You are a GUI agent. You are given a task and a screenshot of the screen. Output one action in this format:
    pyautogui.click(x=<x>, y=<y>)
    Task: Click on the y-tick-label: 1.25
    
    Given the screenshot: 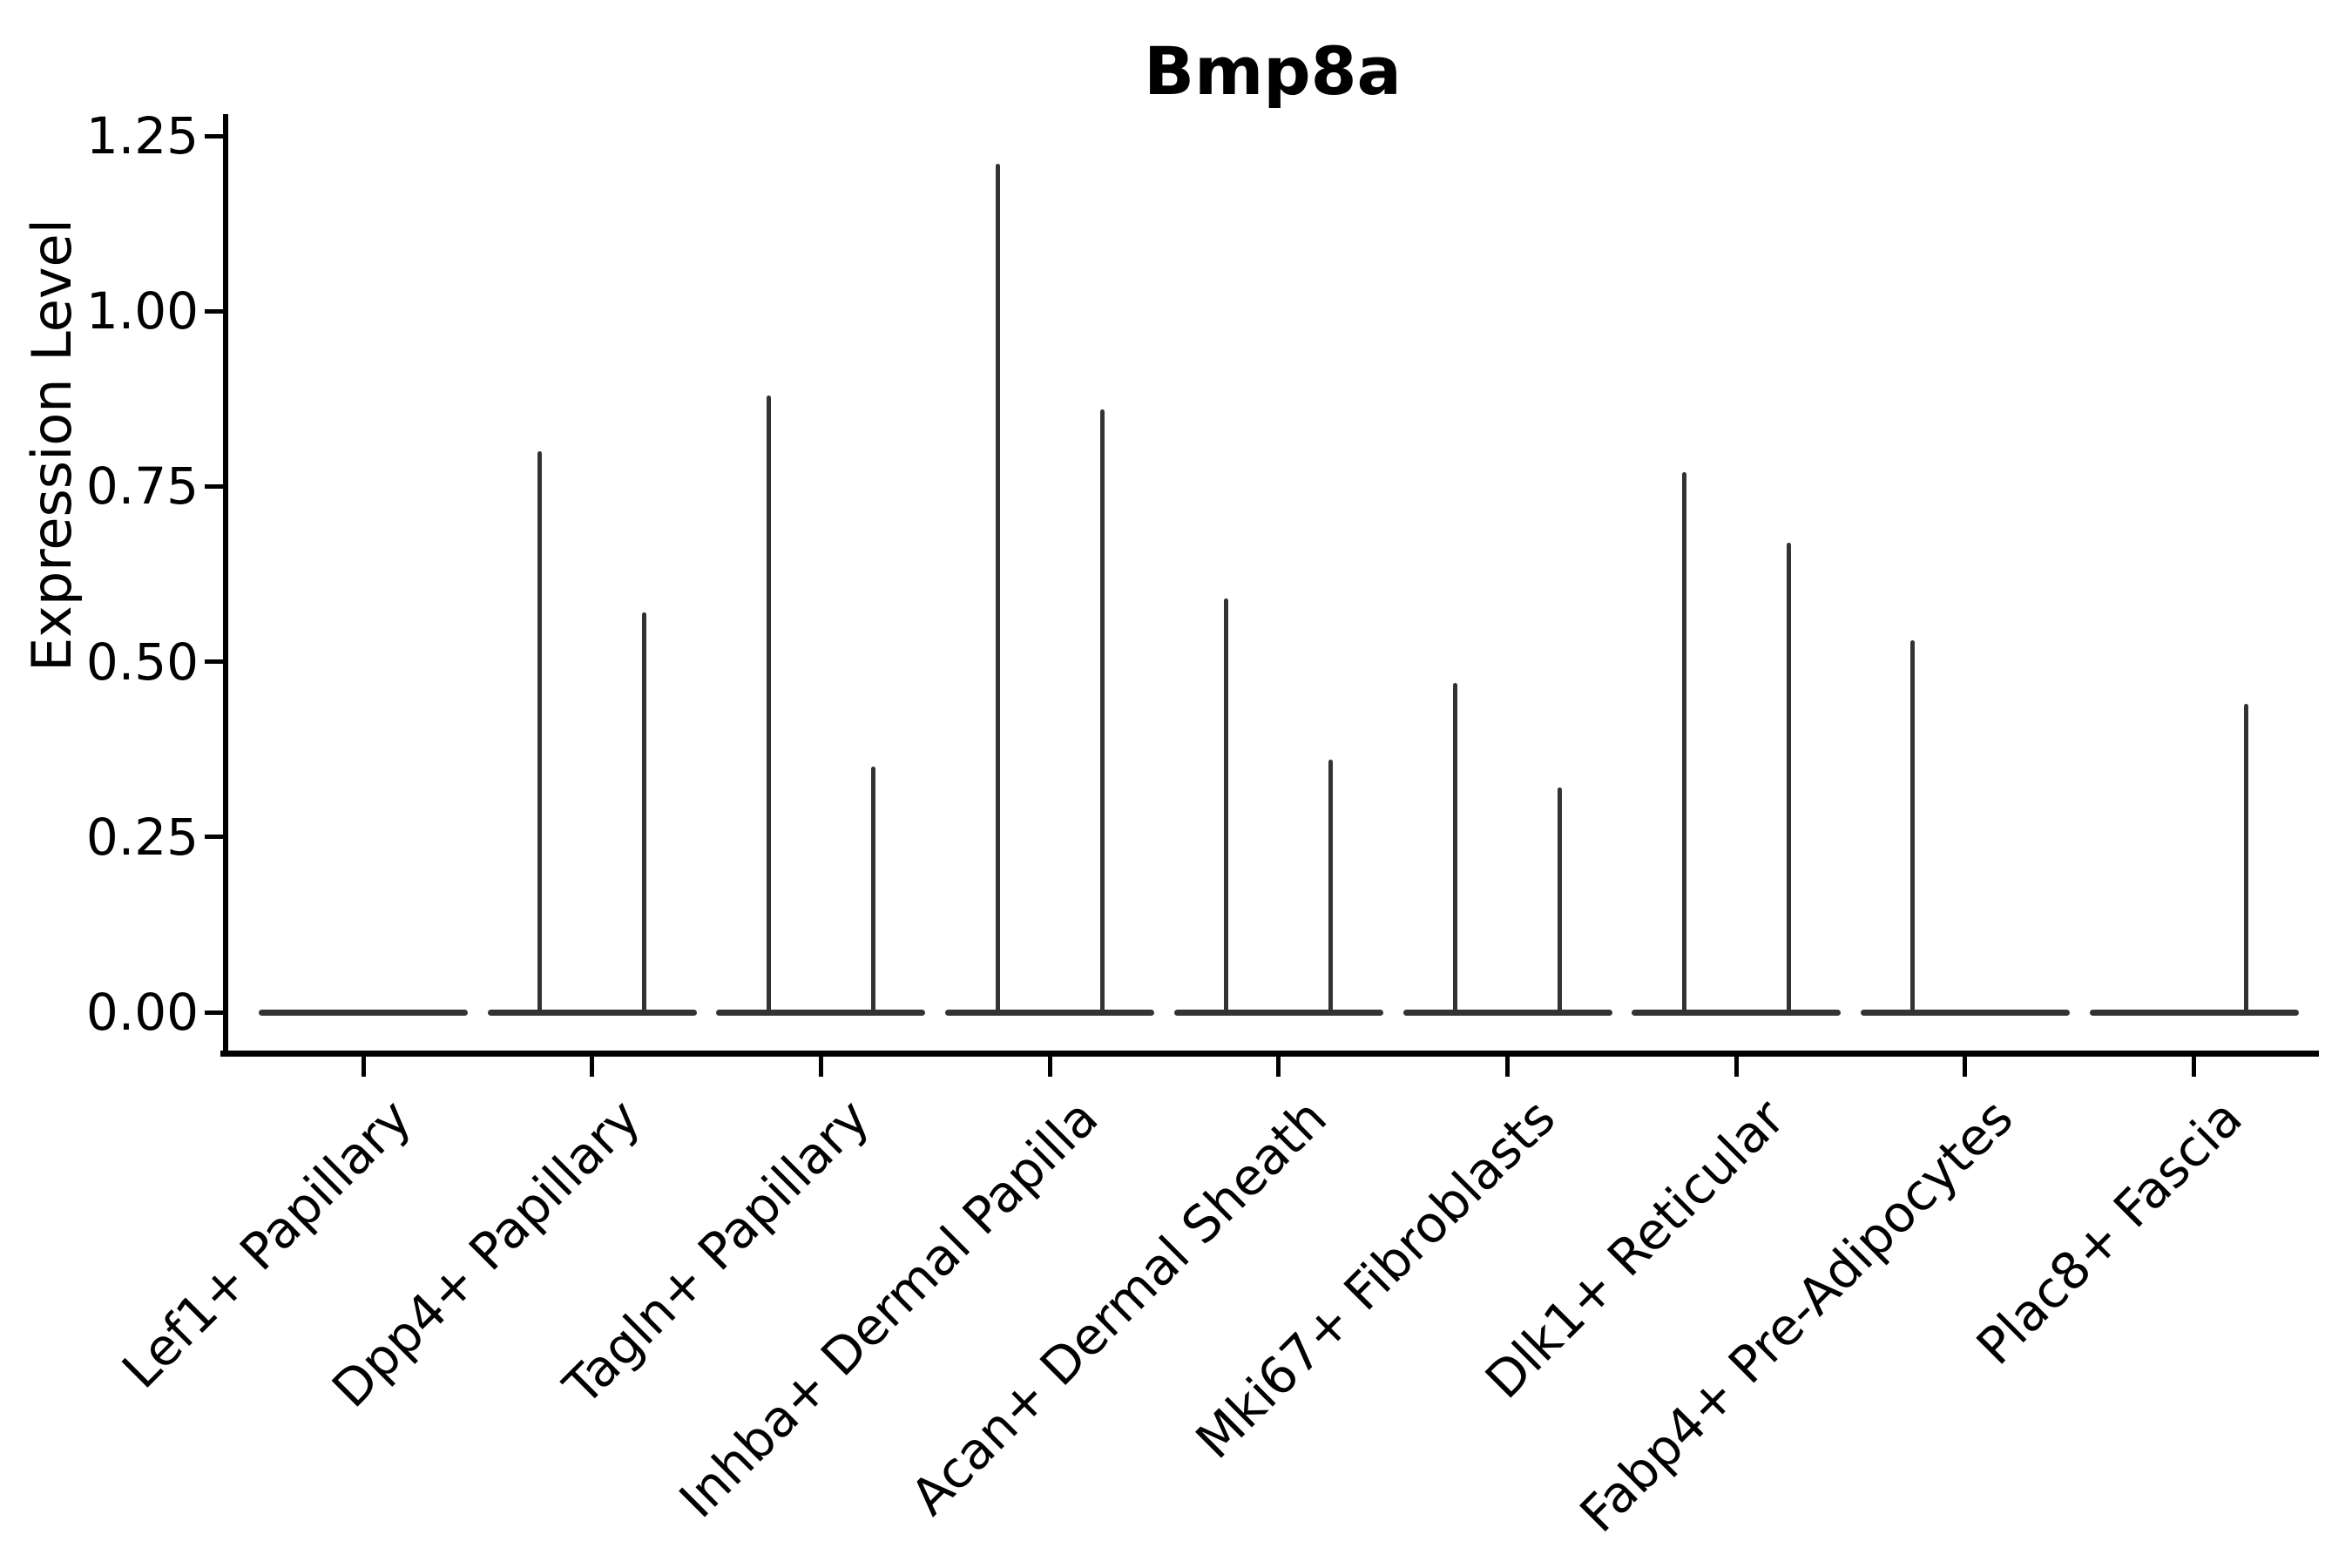 What is the action you would take?
    pyautogui.click(x=142, y=136)
    